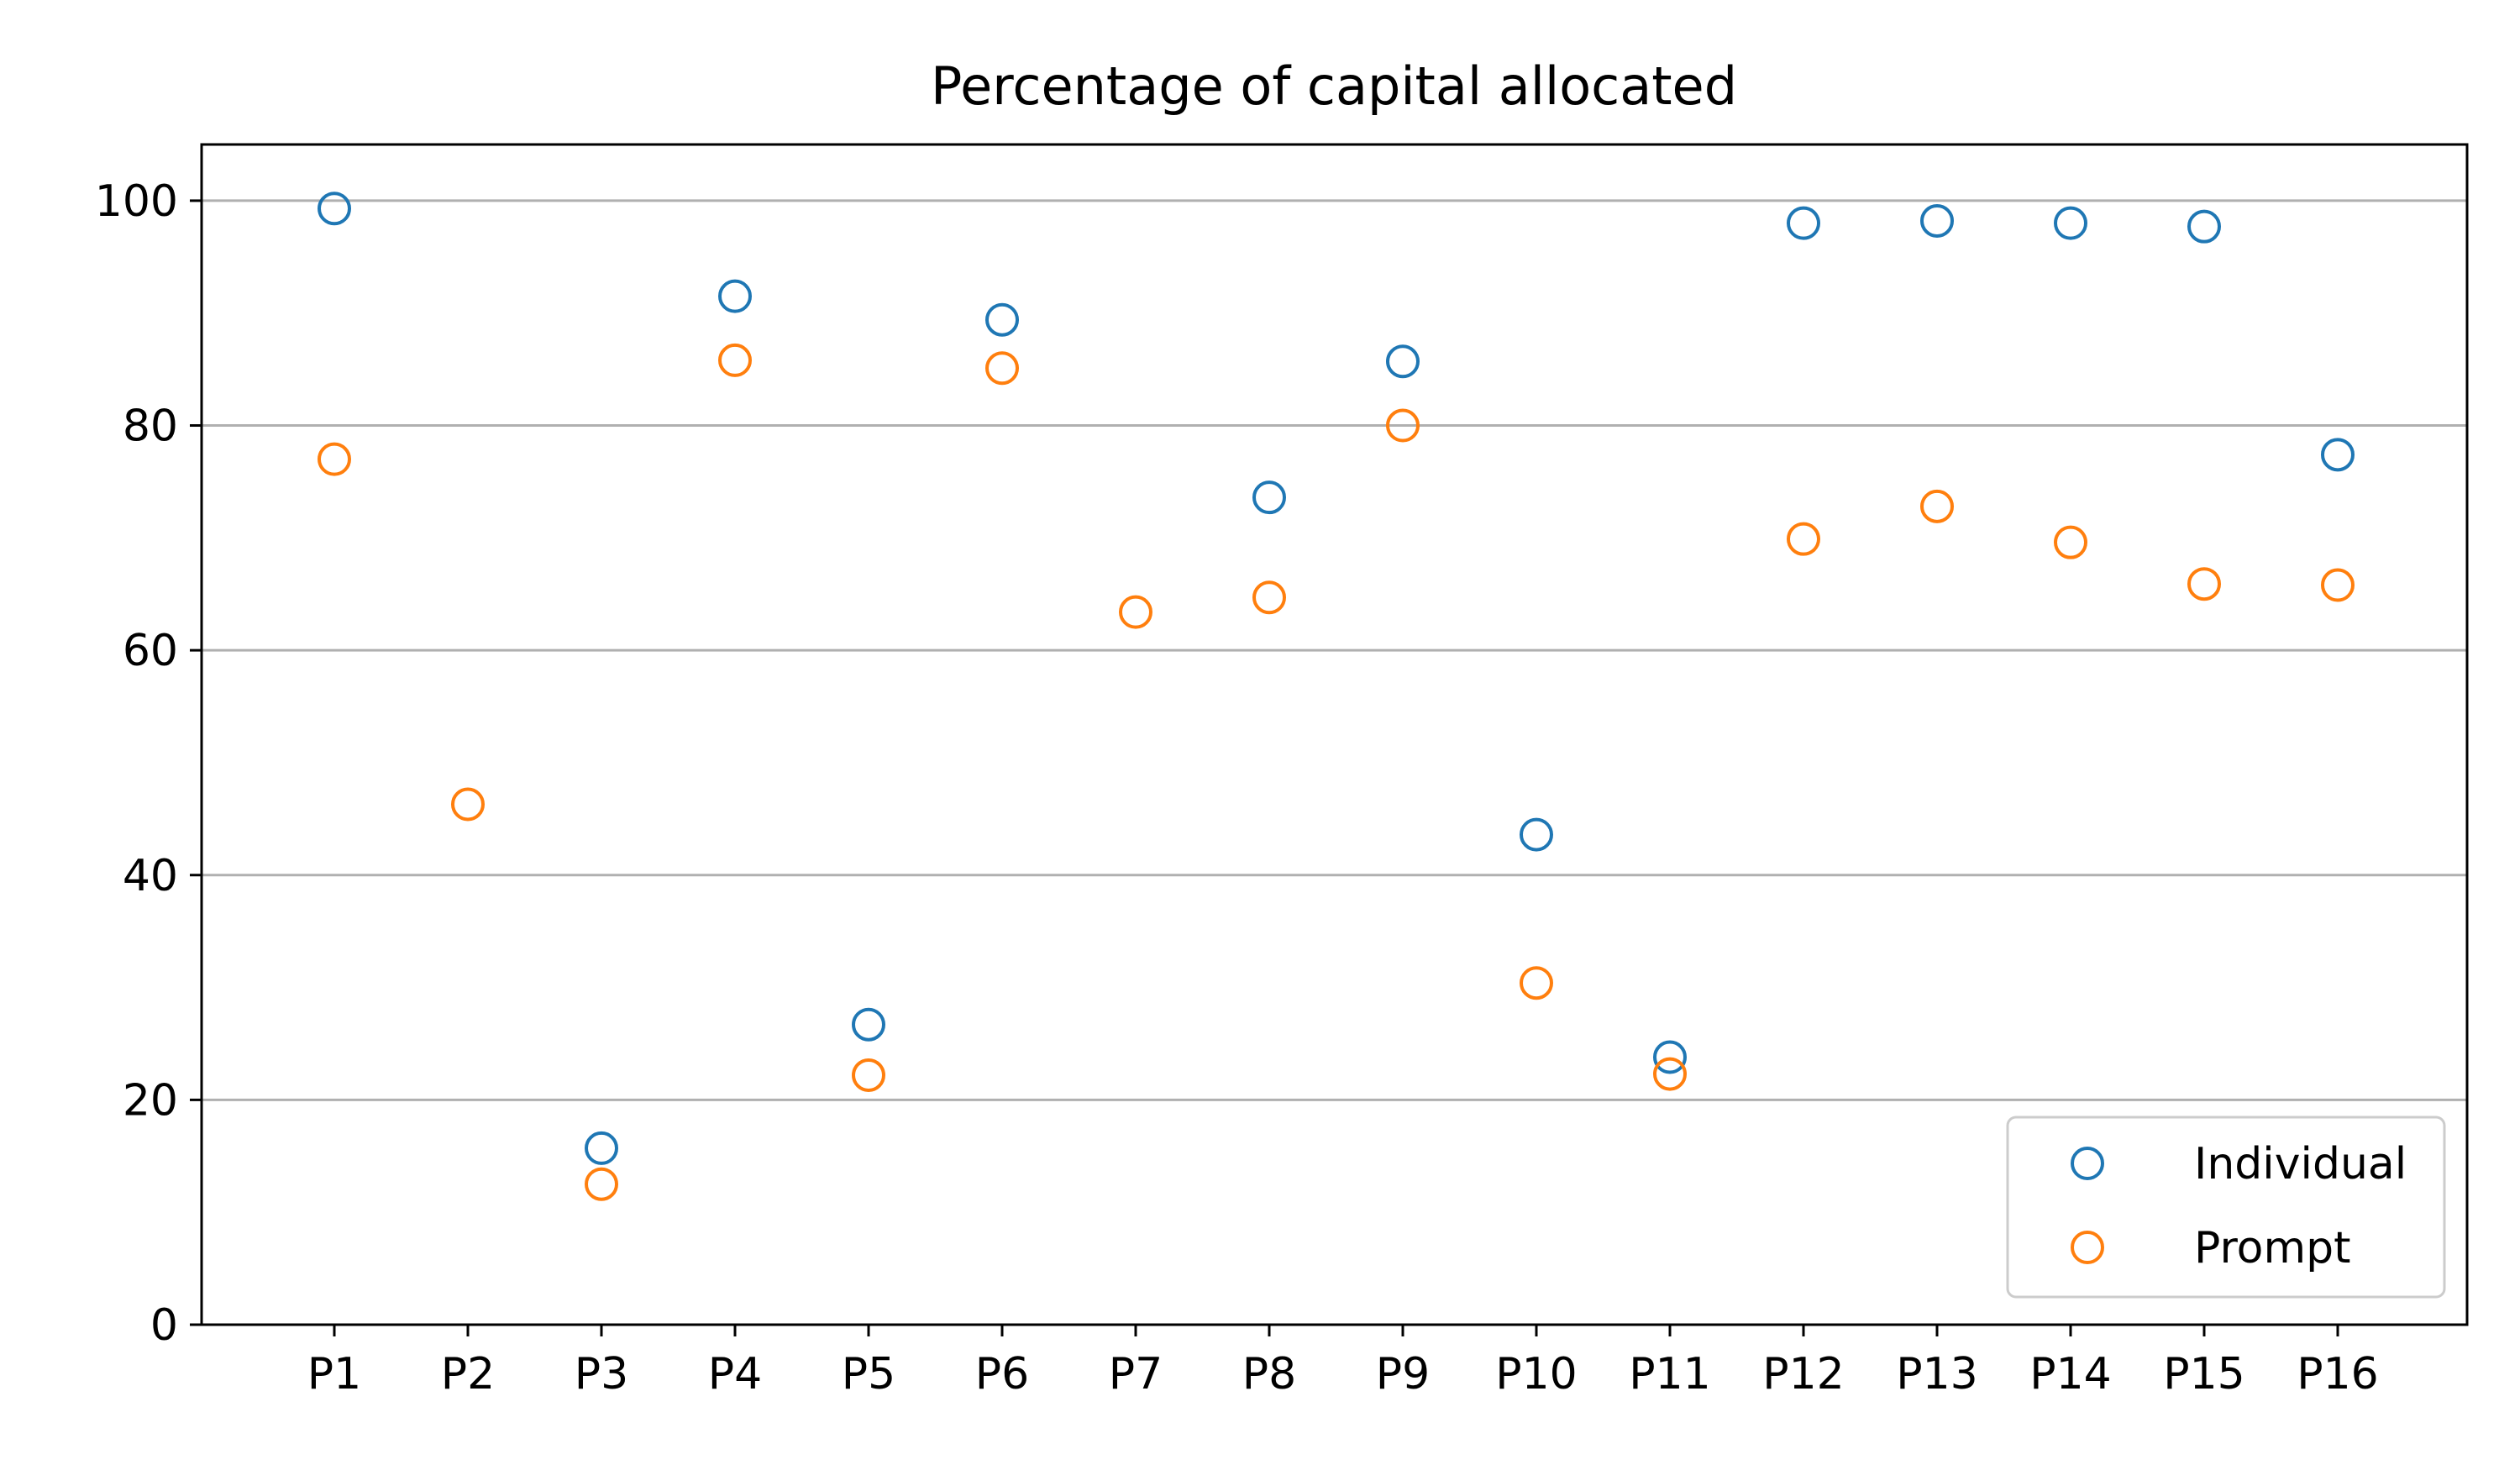 The height and width of the screenshot is (1470, 2520). I want to click on x-tick-label: P12, so click(1803, 1374).